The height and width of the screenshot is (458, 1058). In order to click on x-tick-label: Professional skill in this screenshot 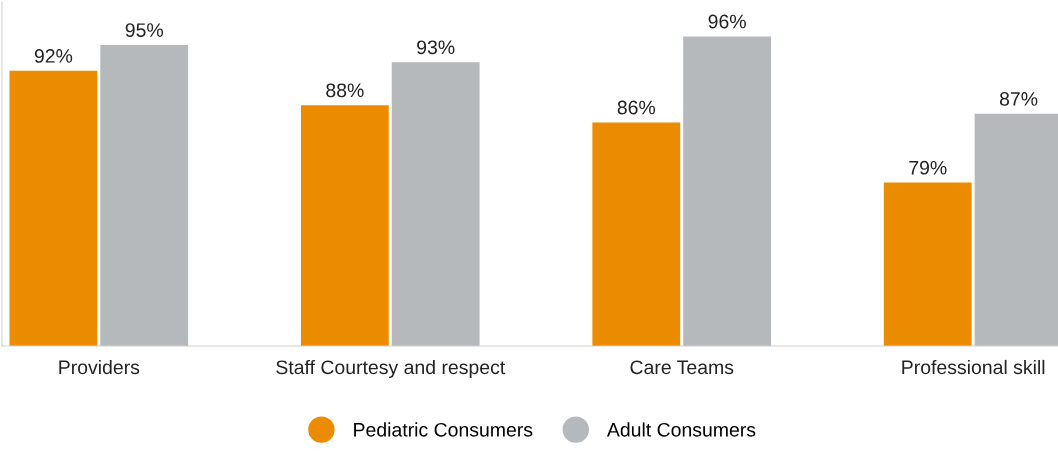, I will do `click(973, 367)`.